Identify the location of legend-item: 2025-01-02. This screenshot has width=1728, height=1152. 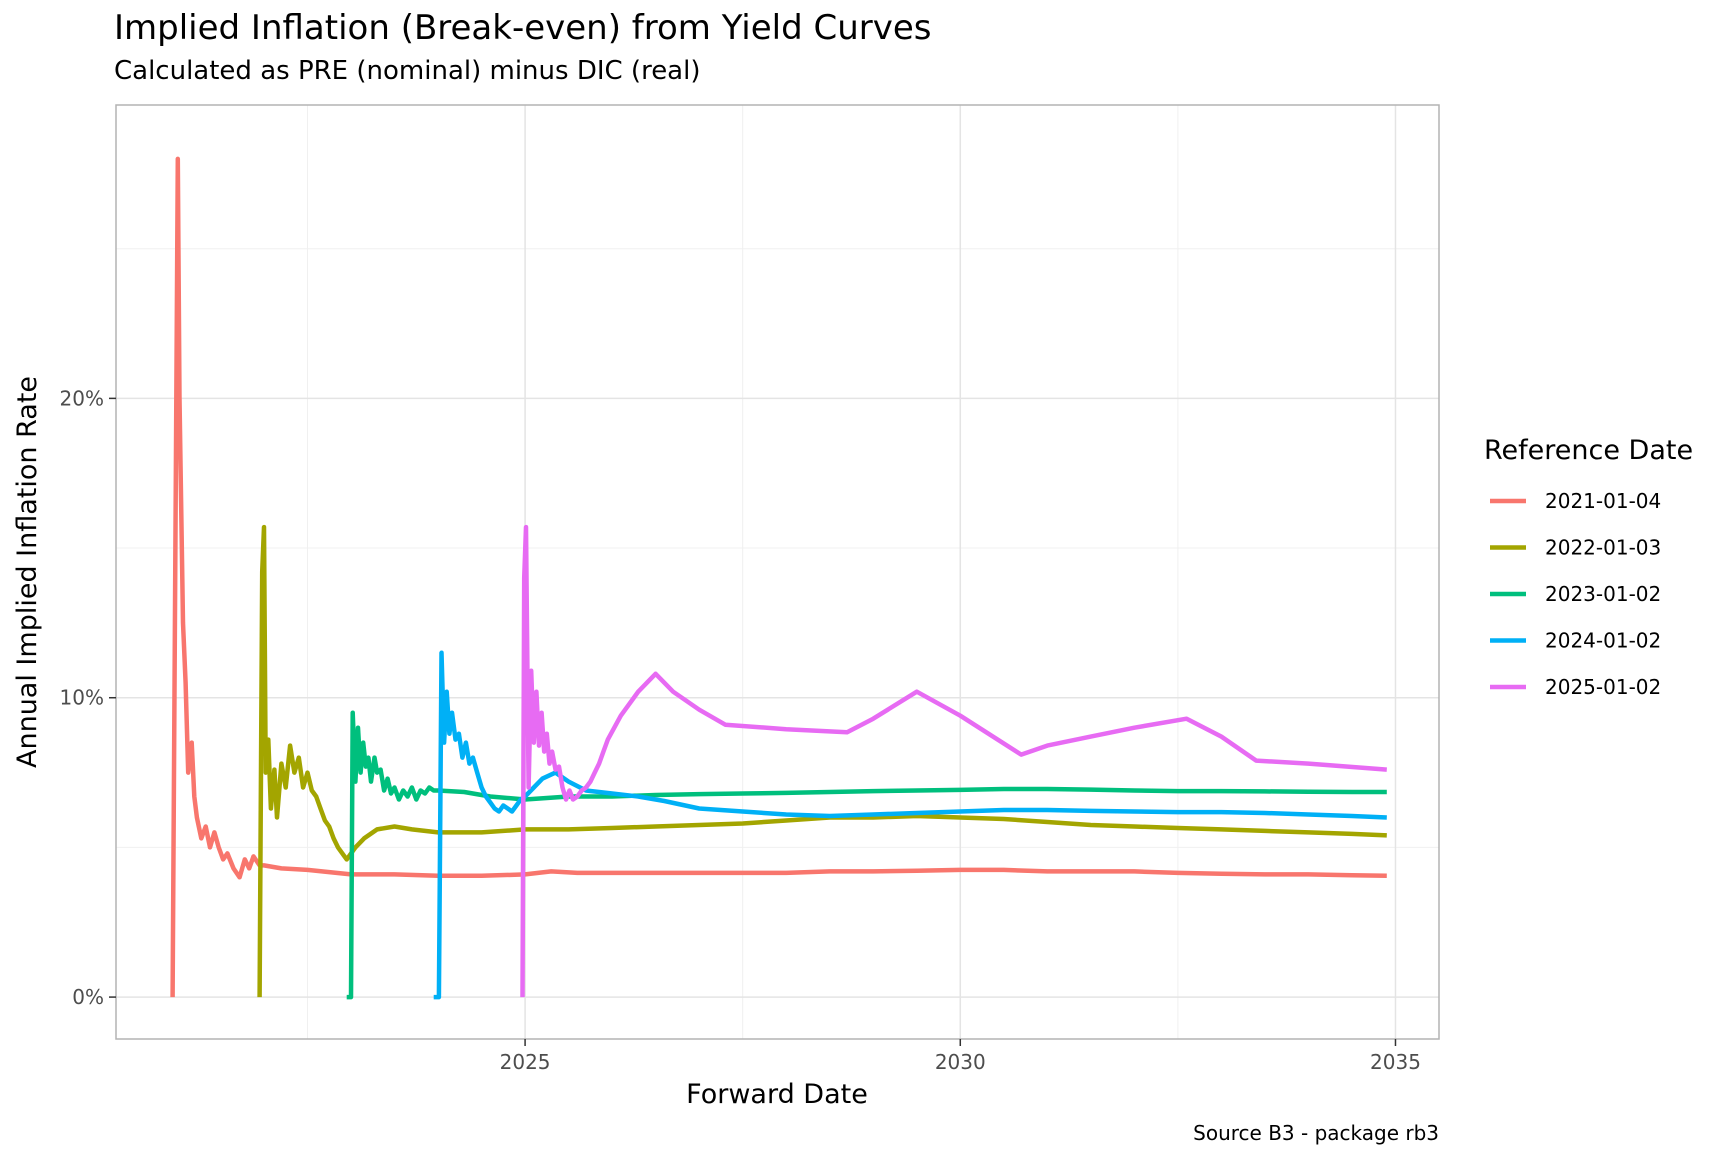
(1575, 687).